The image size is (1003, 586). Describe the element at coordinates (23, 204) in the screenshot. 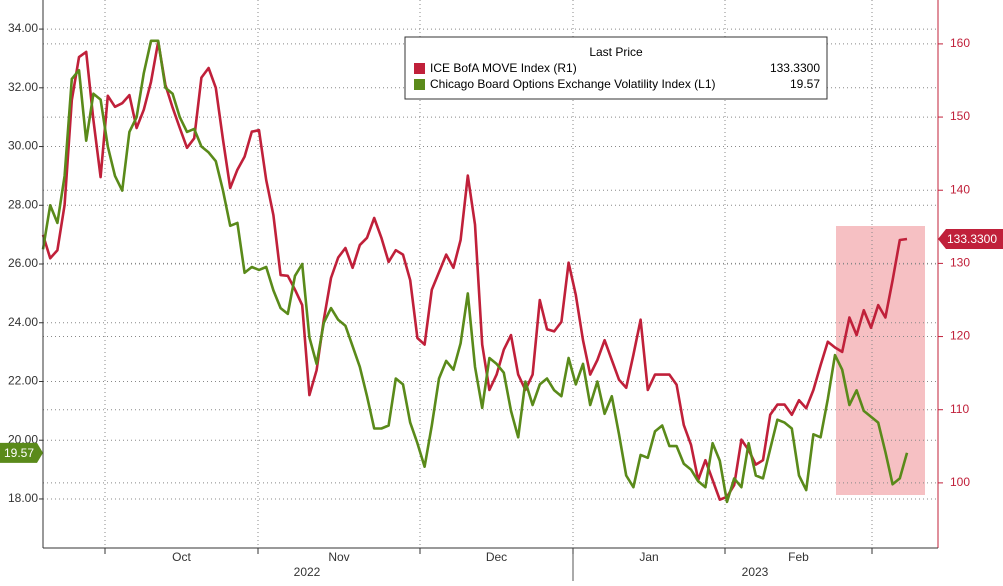

I see `y-tick-label: 28.00` at that location.